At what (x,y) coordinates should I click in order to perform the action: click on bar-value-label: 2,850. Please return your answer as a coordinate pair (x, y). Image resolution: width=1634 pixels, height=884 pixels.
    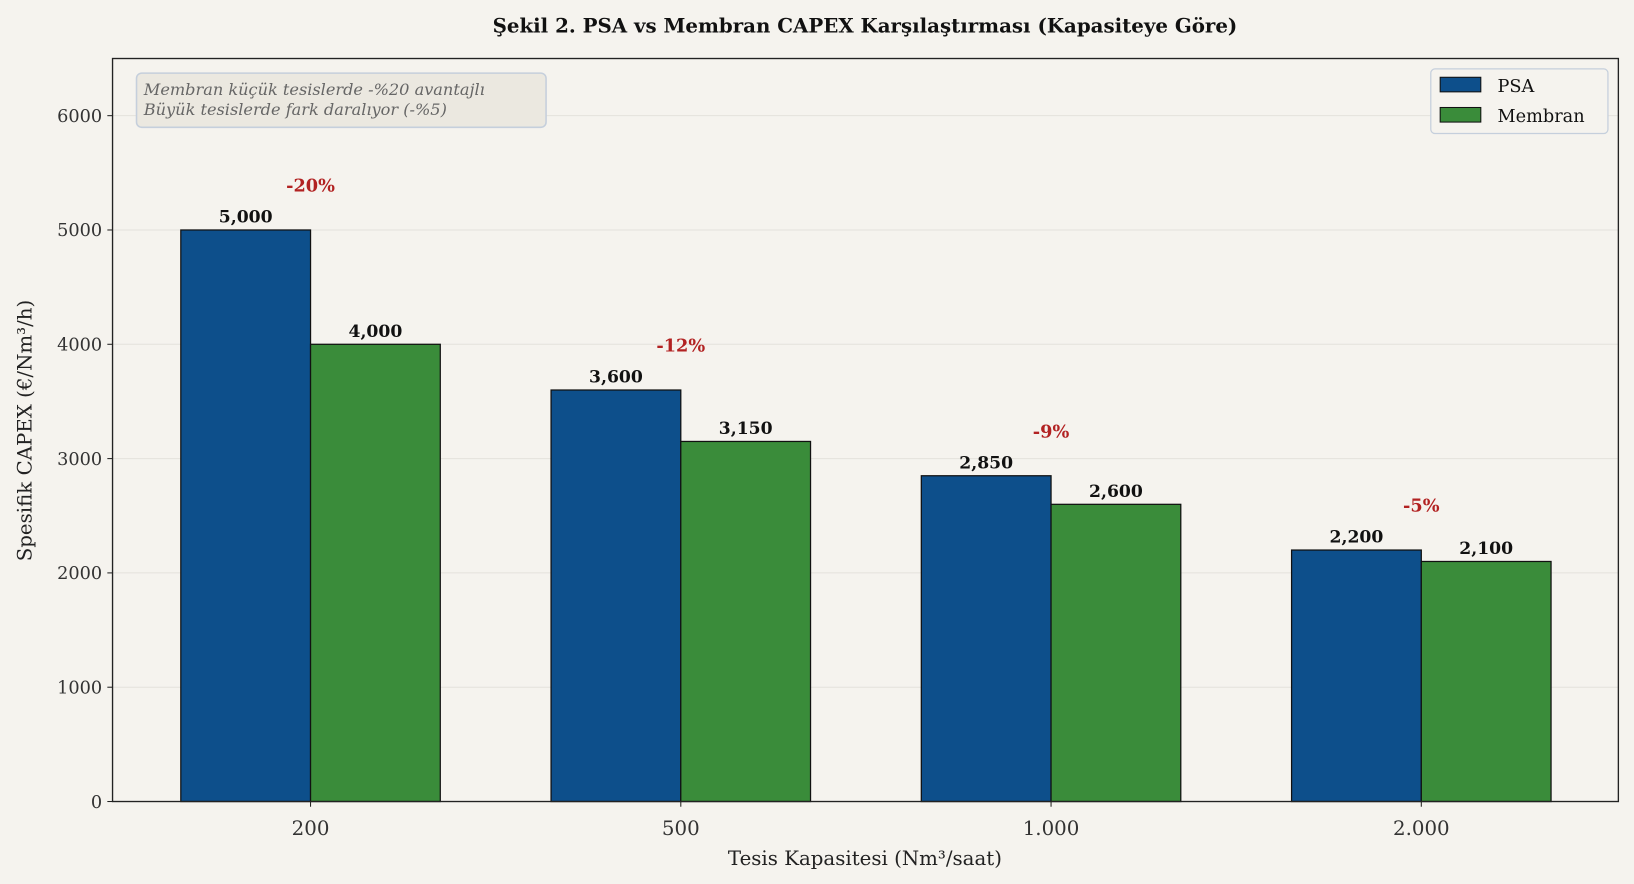
    Looking at the image, I should click on (986, 463).